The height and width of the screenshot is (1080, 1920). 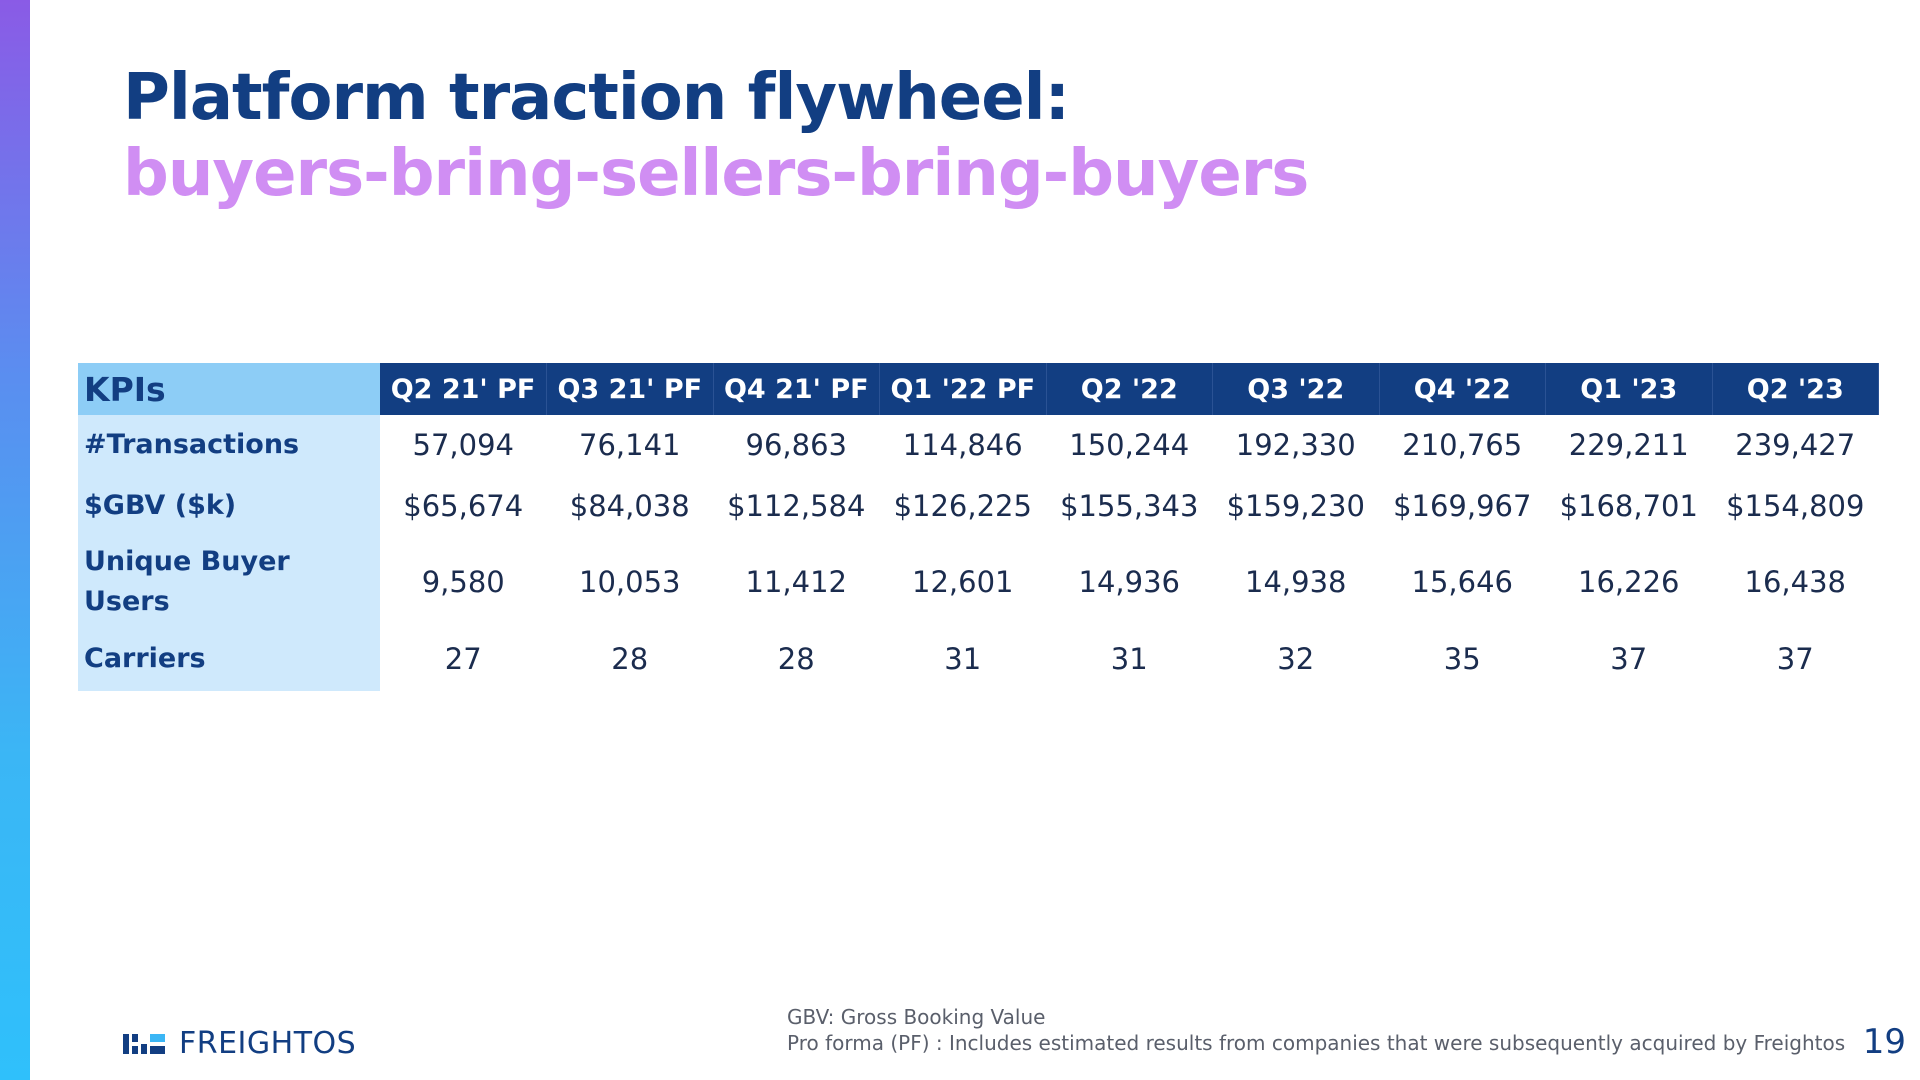 What do you see at coordinates (1296, 582) in the screenshot?
I see `table-cell: 14,938` at bounding box center [1296, 582].